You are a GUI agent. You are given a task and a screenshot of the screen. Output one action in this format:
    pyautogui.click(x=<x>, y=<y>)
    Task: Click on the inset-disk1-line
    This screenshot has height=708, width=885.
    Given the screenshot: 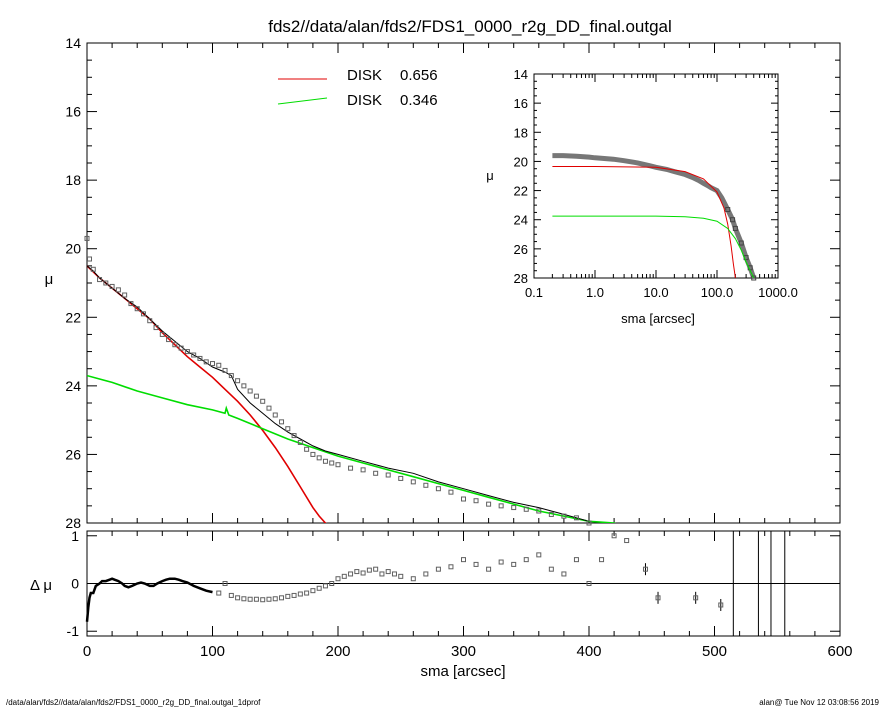 What is the action you would take?
    pyautogui.click(x=644, y=222)
    